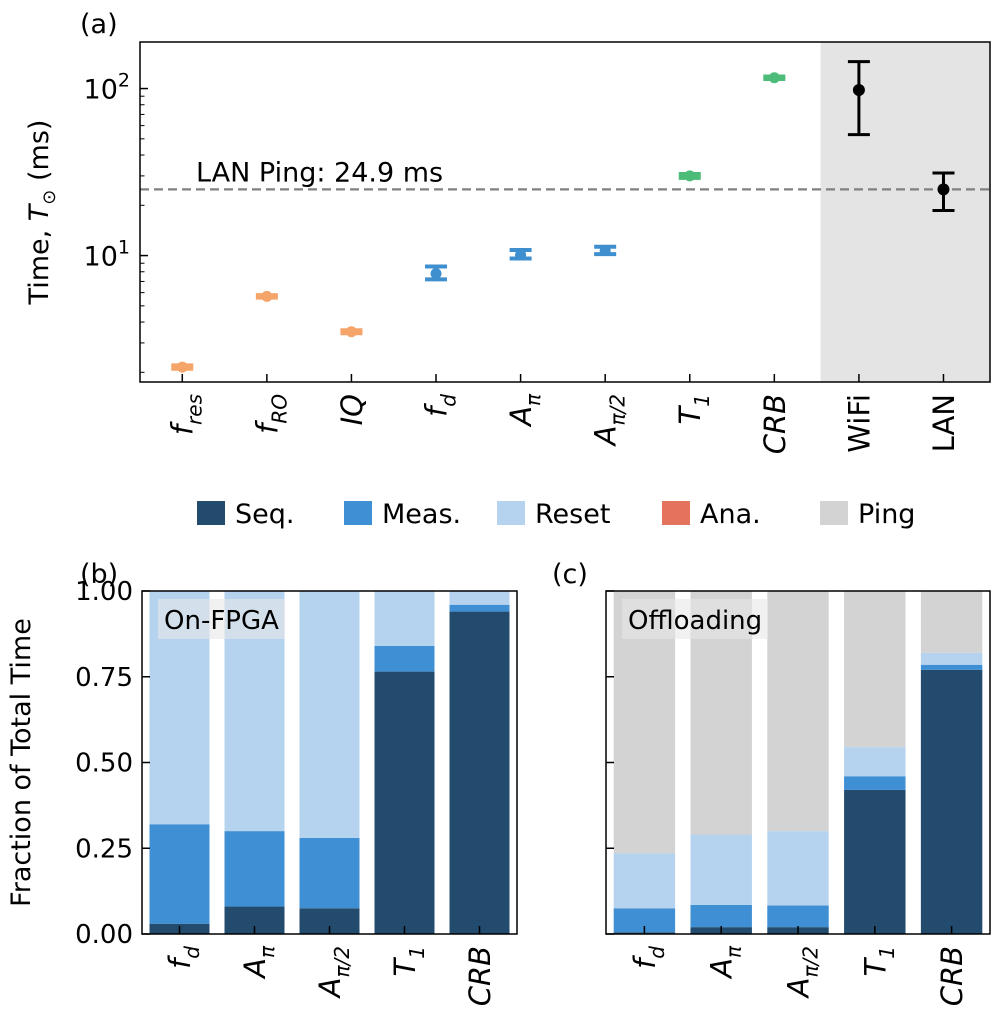 The height and width of the screenshot is (1023, 997). What do you see at coordinates (104, 592) in the screenshot?
I see `b-y-tick-label: 1.00` at bounding box center [104, 592].